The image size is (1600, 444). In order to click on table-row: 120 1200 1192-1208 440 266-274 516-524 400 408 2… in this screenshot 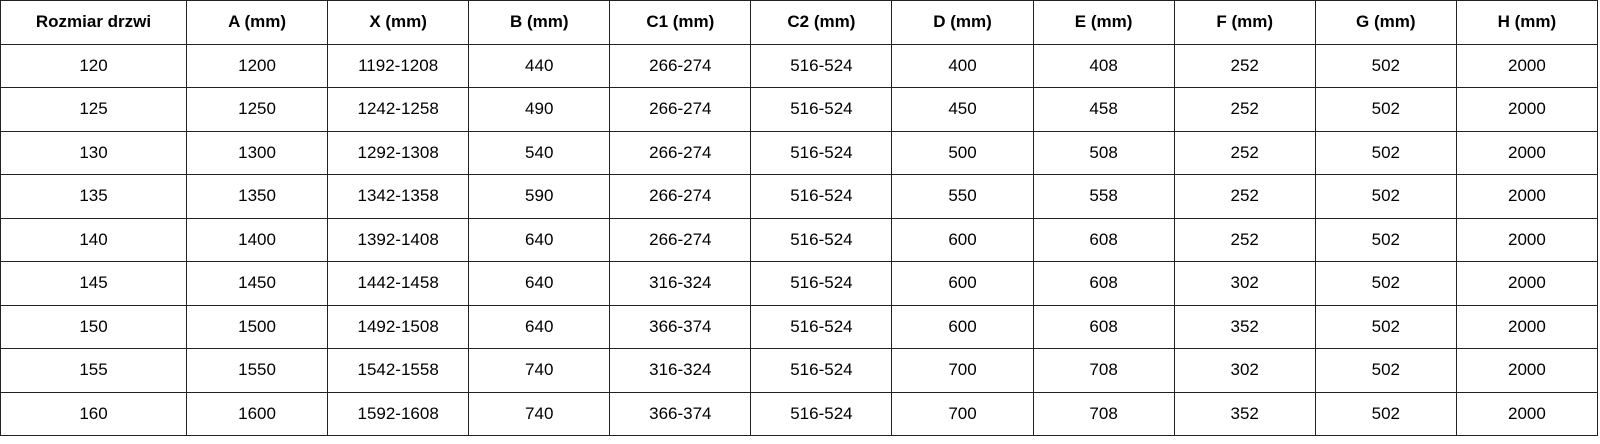, I will do `click(799, 65)`.